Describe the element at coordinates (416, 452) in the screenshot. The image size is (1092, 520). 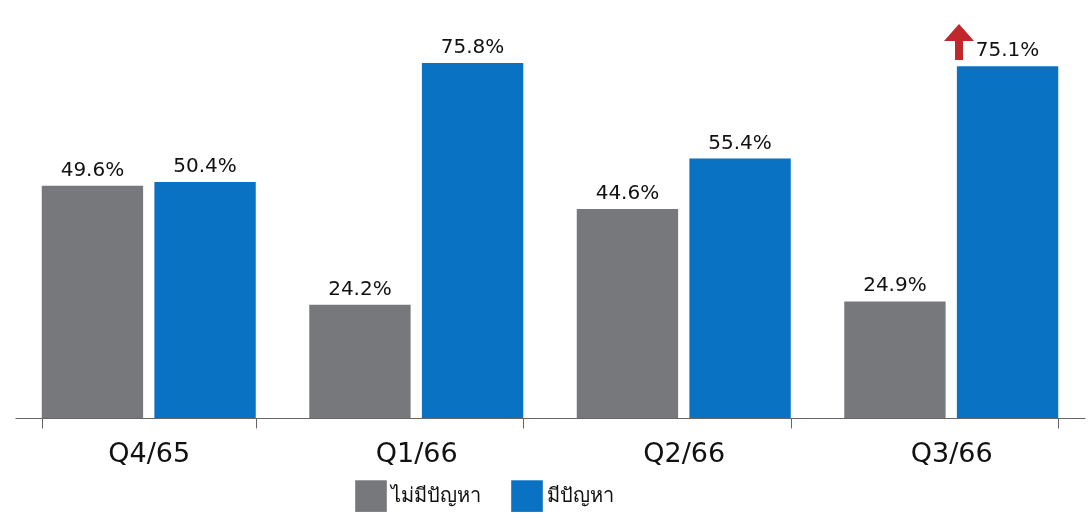
I see `x-tick-label: Q1/66` at that location.